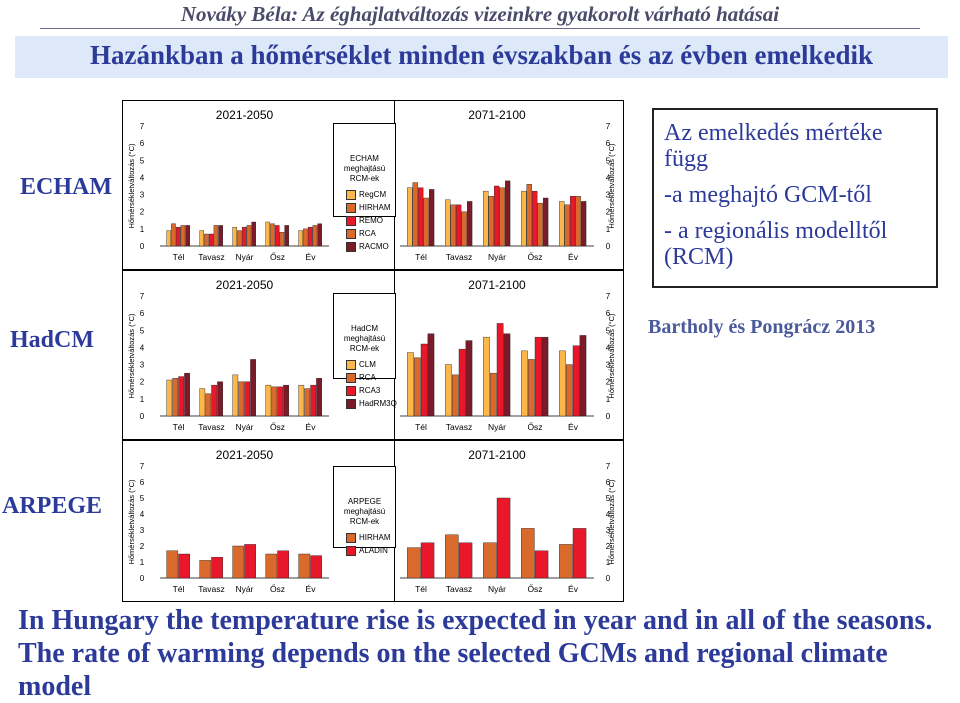 The image size is (960, 703). Describe the element at coordinates (699, 257) in the screenshot. I see `info-line: (RCM)` at that location.